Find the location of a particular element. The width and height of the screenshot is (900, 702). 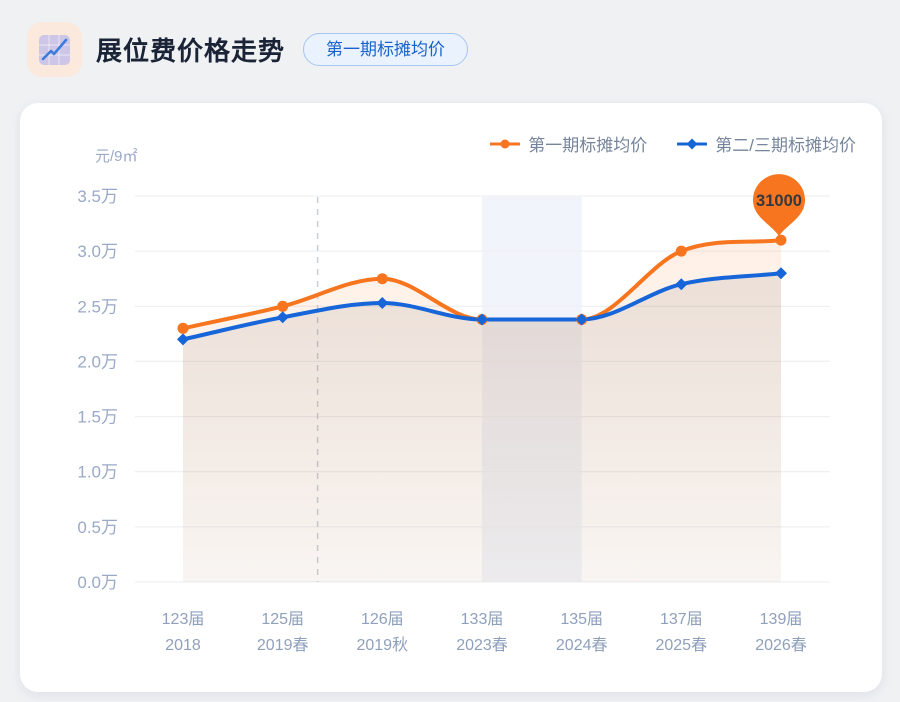

svg-text: 123届 is located at coordinates (183, 619).